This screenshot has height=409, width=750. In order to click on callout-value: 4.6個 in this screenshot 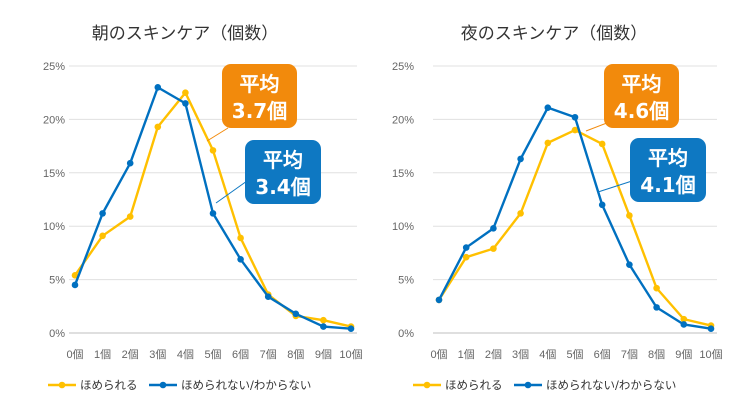, I will do `click(641, 111)`.